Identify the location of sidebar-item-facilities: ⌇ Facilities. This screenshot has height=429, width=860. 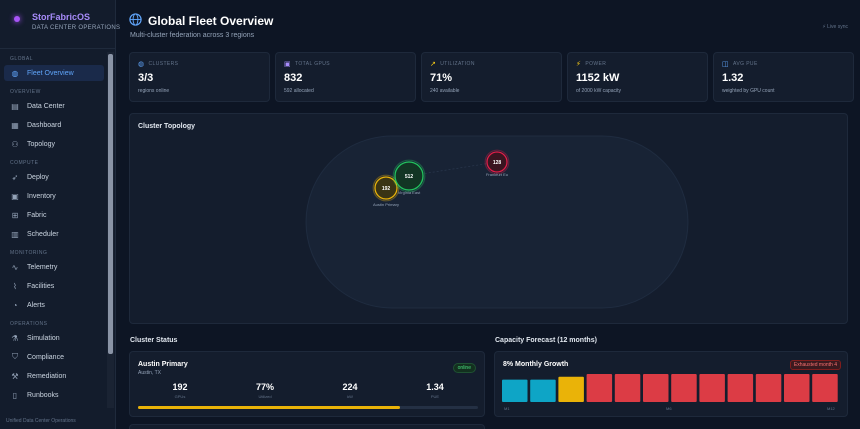
(54, 286).